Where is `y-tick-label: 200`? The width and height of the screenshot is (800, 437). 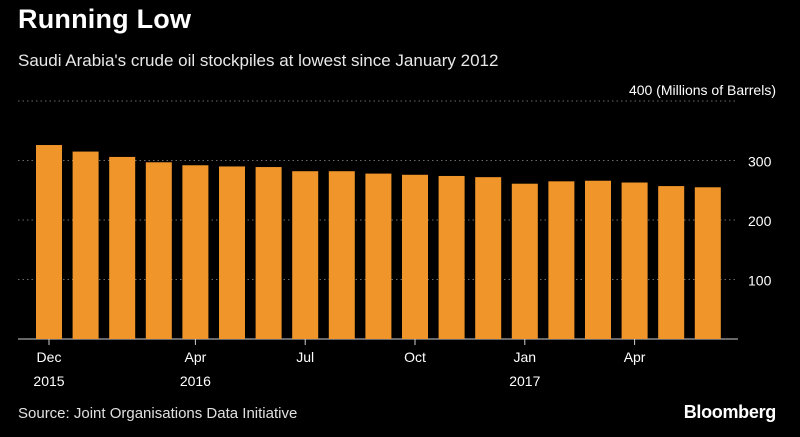
y-tick-label: 200 is located at coordinates (760, 221).